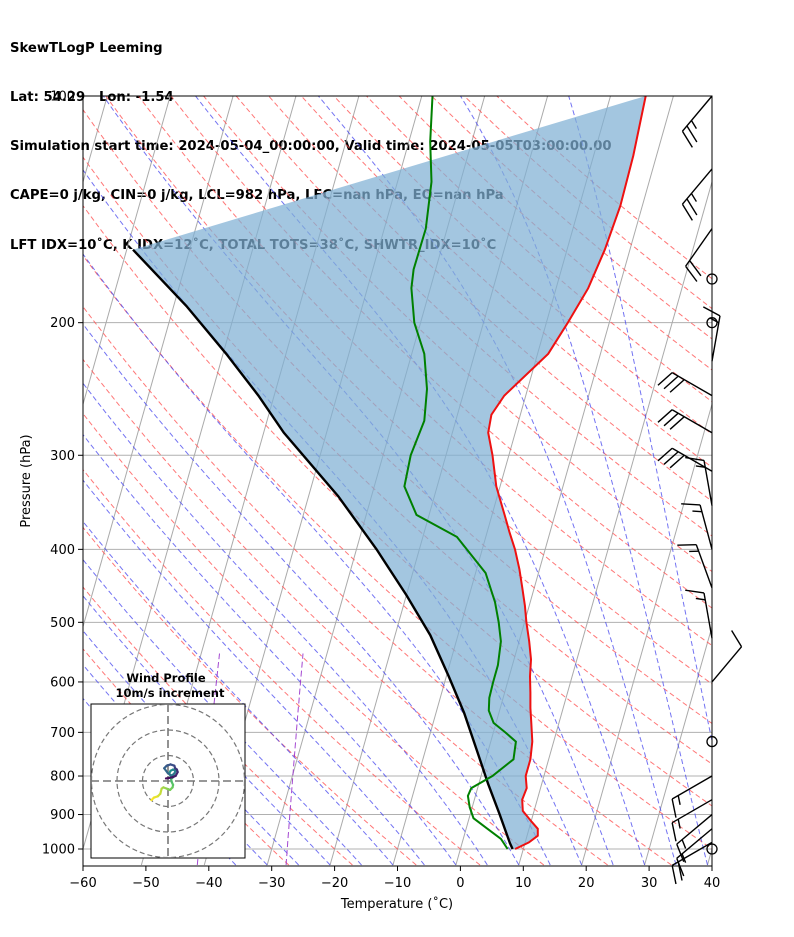  I want to click on y-tick-label: 700, so click(62, 733).